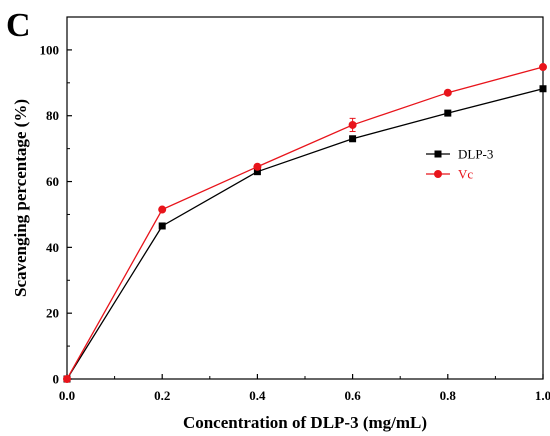 The image size is (550, 436). What do you see at coordinates (459, 164) in the screenshot?
I see `legend: DLP-3 Vc` at bounding box center [459, 164].